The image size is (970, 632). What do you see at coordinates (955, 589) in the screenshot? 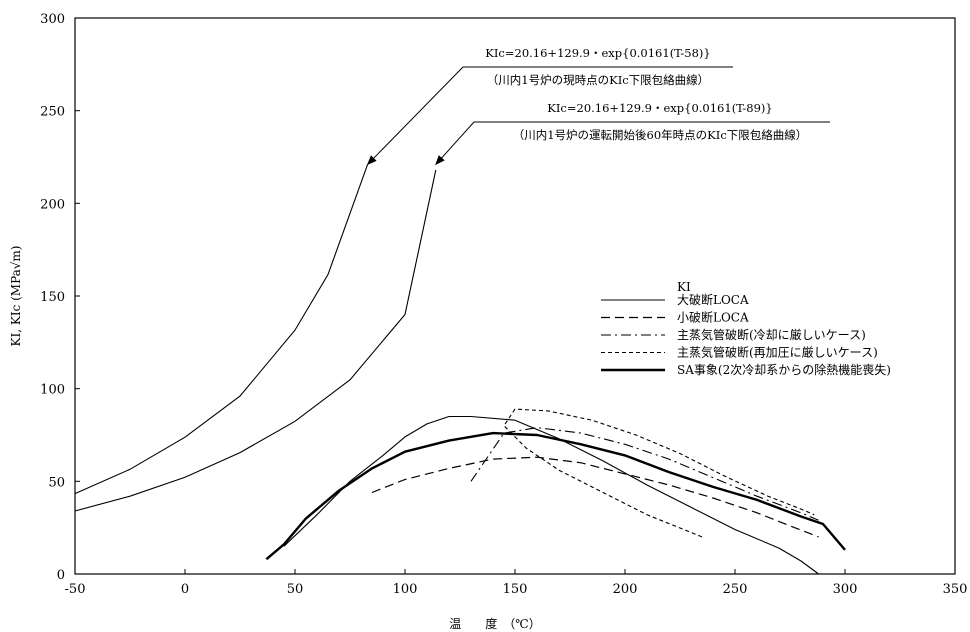
I see `x-tick-label: 350` at bounding box center [955, 589].